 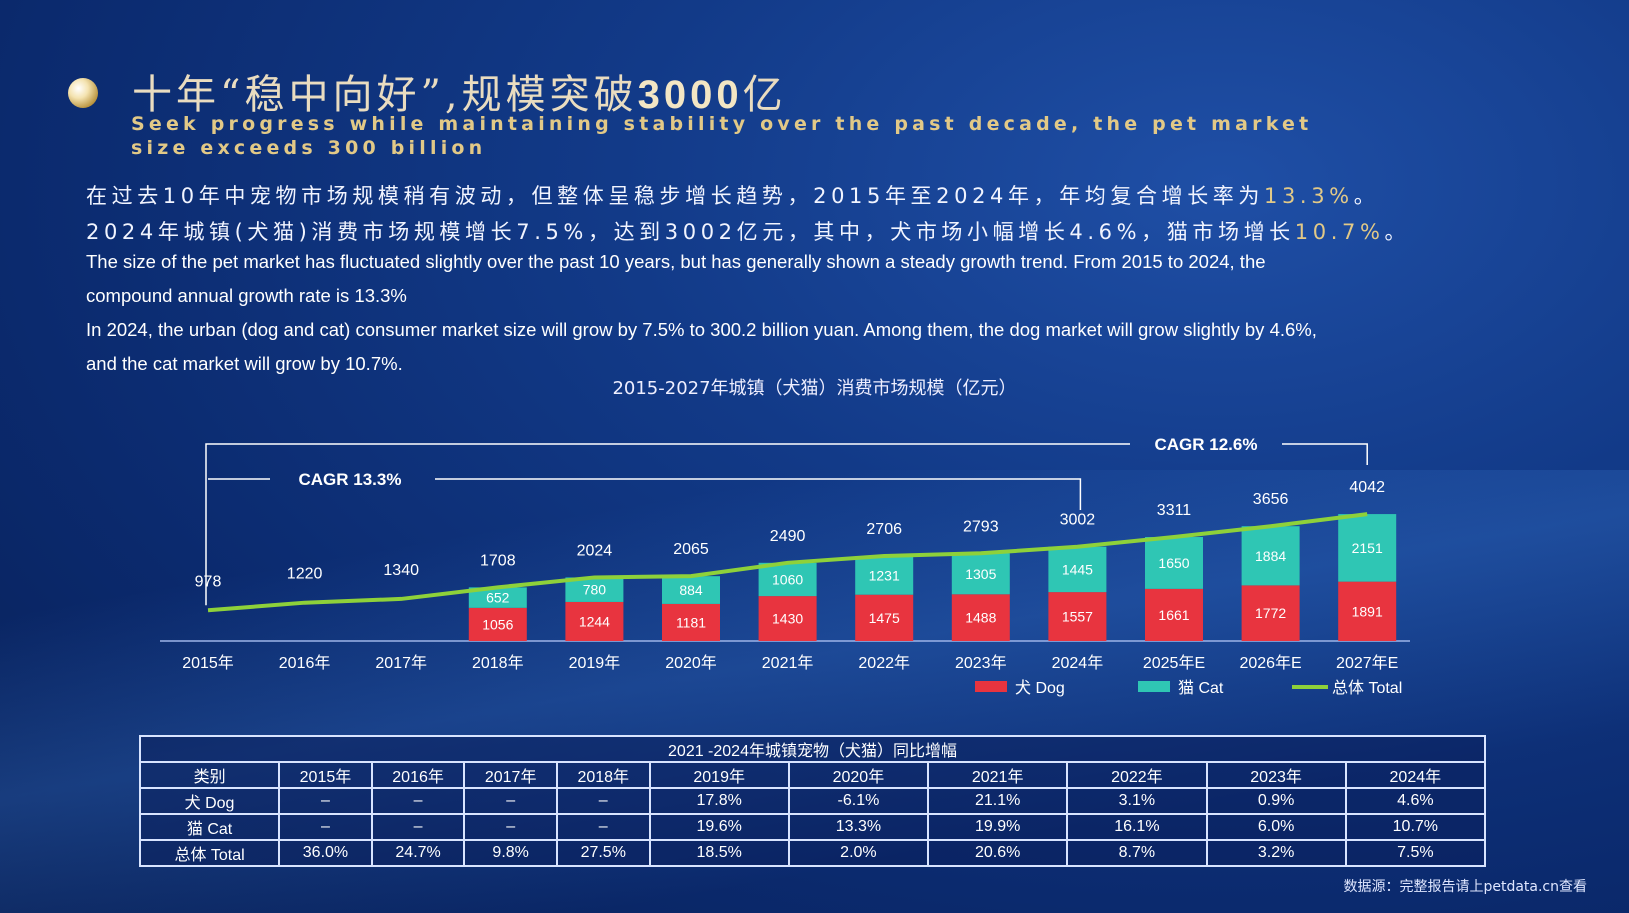 I want to click on zh-highlight: 13.3%, so click(x=1309, y=196).